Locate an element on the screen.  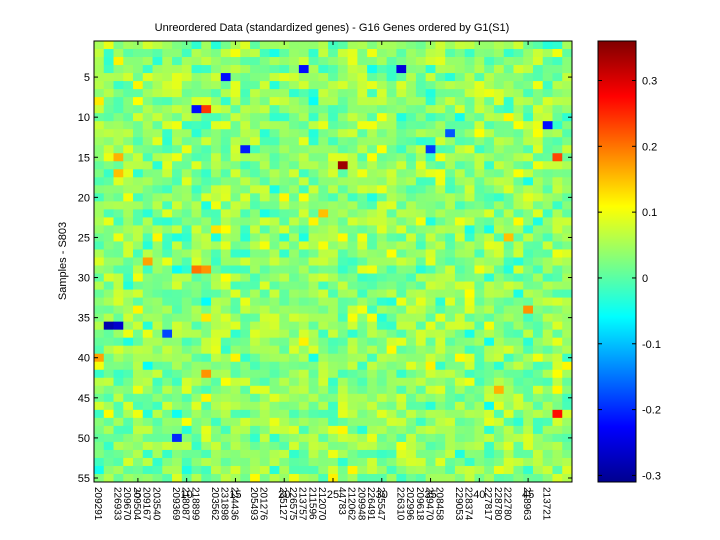
y-tick-label: 25 is located at coordinates (84, 238).